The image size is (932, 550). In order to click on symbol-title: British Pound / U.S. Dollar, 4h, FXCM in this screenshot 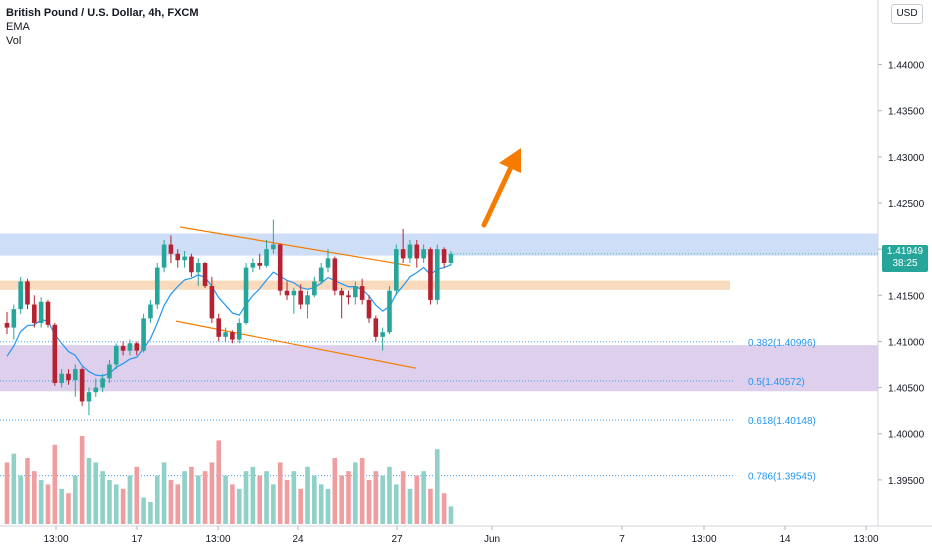, I will do `click(102, 13)`.